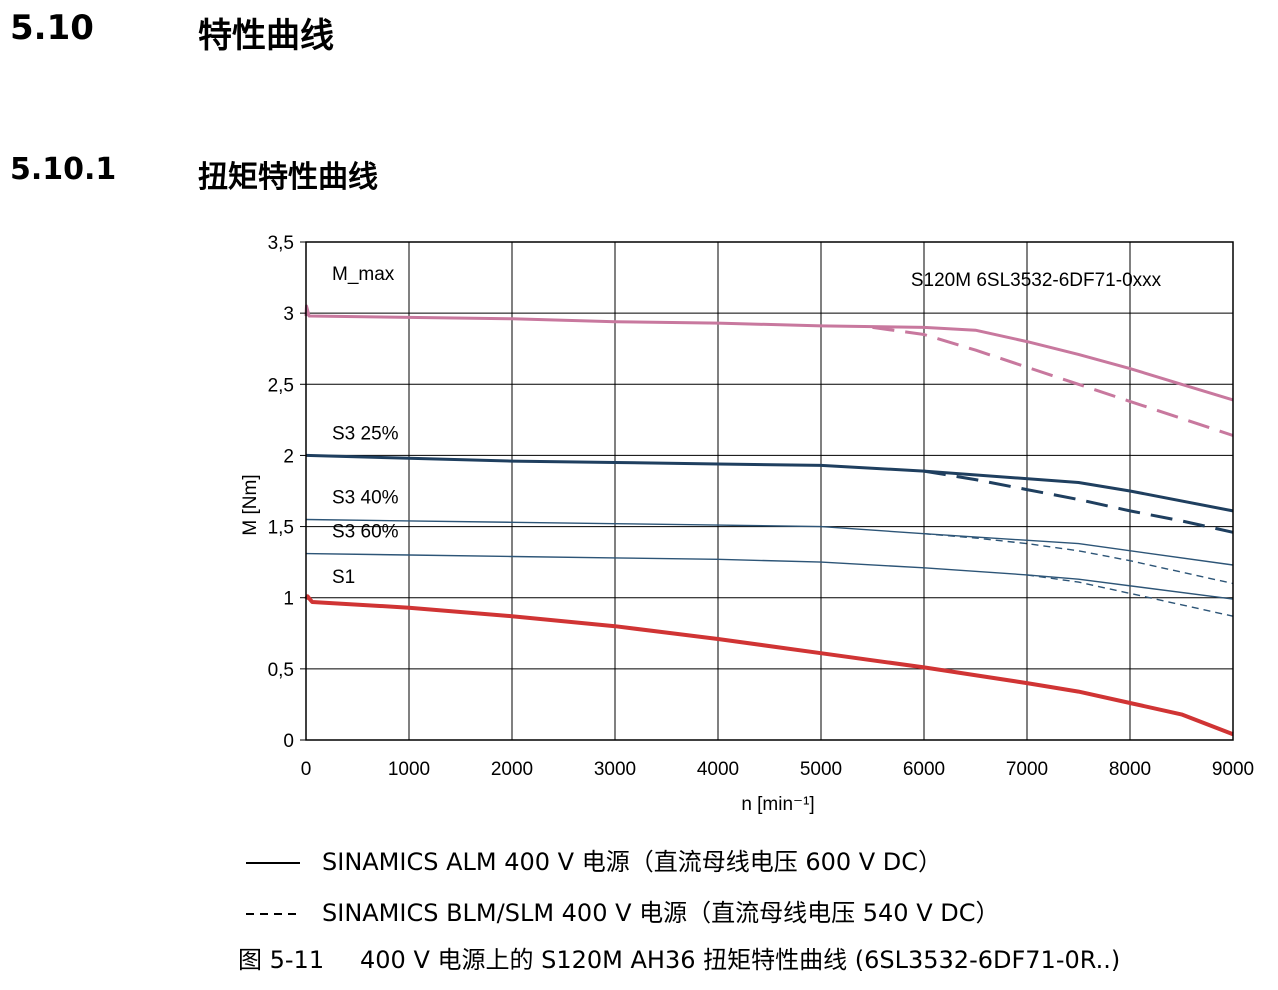 The height and width of the screenshot is (990, 1278). Describe the element at coordinates (281, 243) in the screenshot. I see `y-tick-label: 3,5` at that location.